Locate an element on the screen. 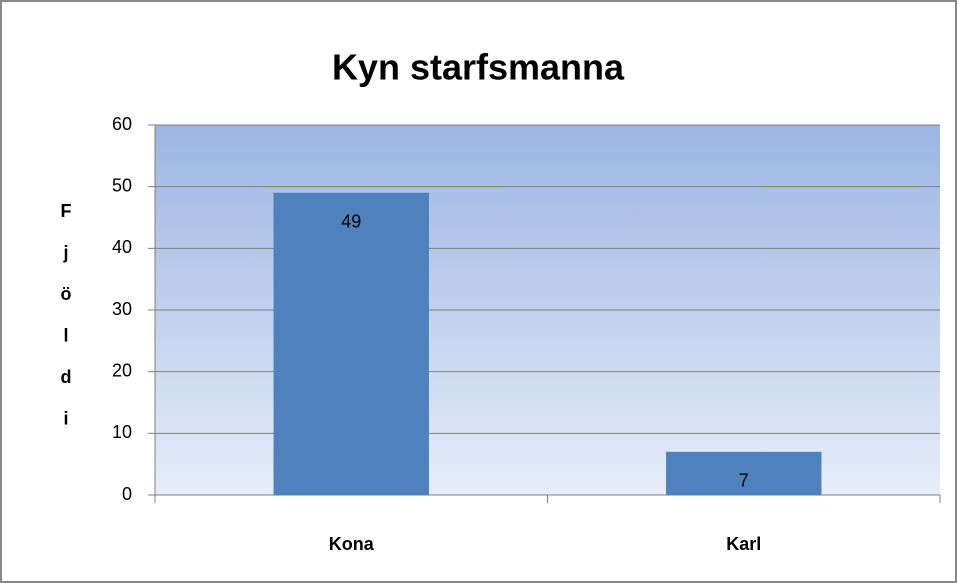 The width and height of the screenshot is (957, 583). chart-title: Kyn starfsmanna is located at coordinates (478, 67).